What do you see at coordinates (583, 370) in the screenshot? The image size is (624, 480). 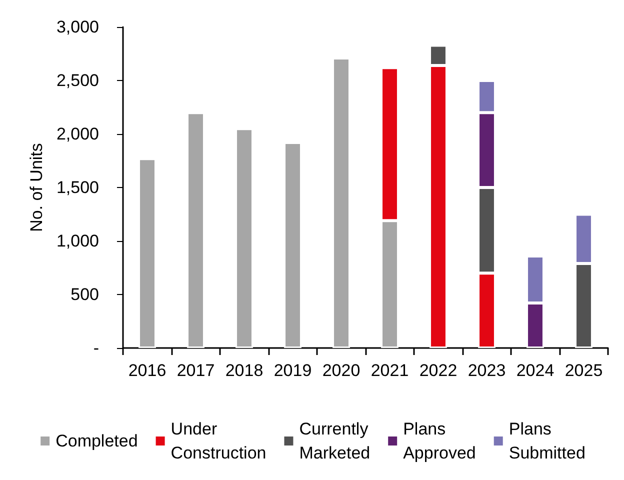 I see `x-tick-label: 2025` at bounding box center [583, 370].